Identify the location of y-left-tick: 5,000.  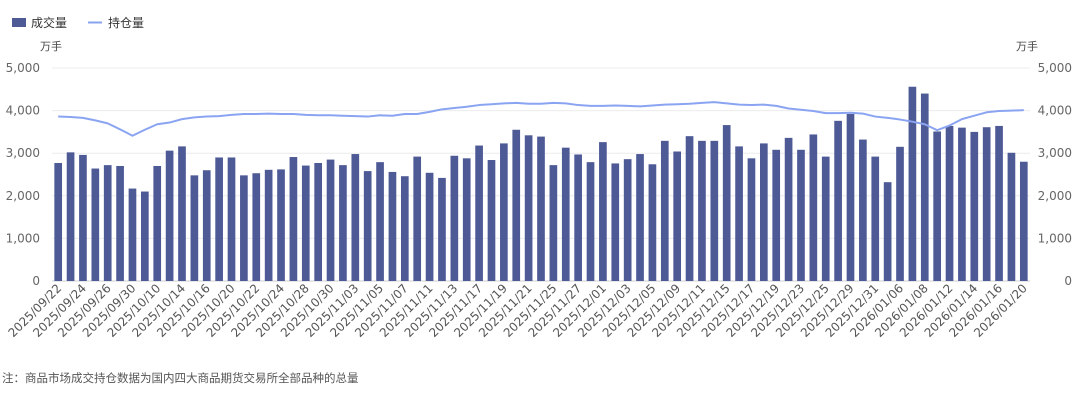
(23, 68).